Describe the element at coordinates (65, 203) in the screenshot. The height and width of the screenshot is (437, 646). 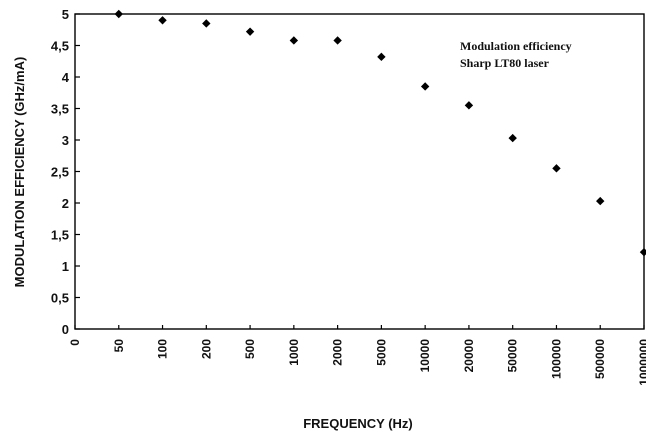
I see `y-tick-label: 2` at that location.